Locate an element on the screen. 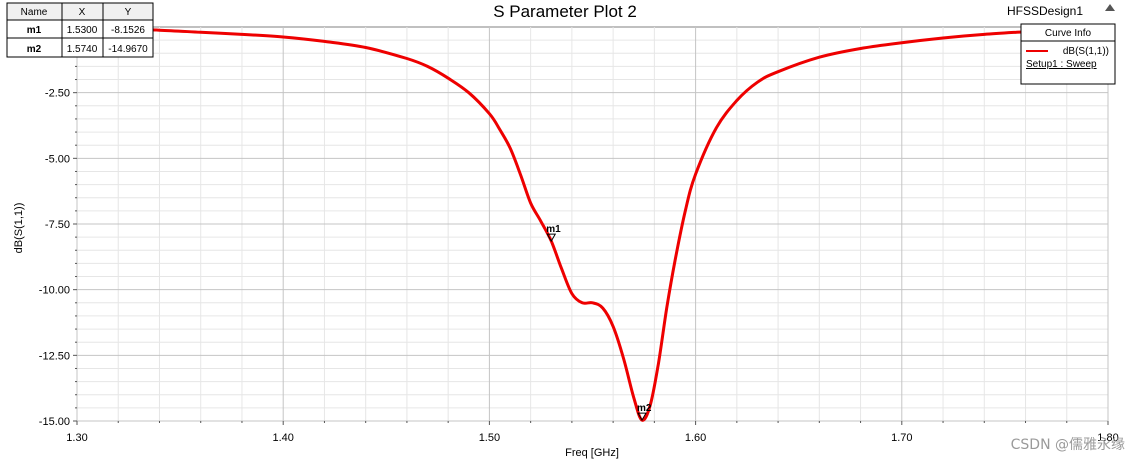  legend-entry: dB(S(1,1)) is located at coordinates (1086, 51).